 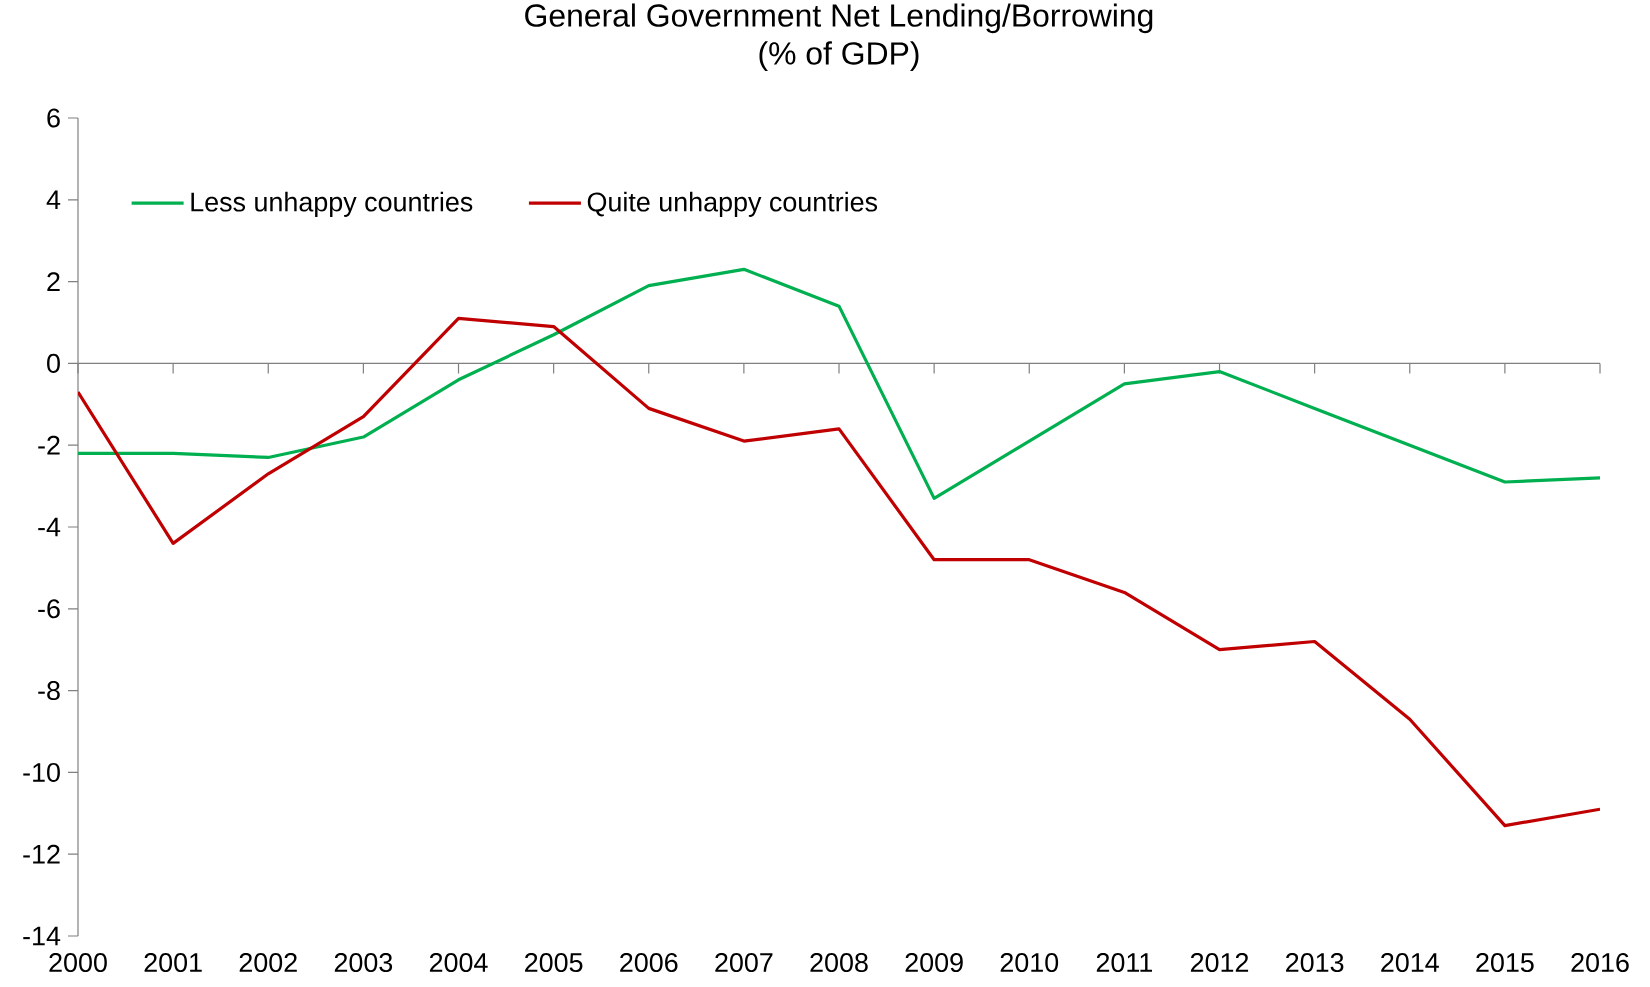 What do you see at coordinates (1315, 963) in the screenshot?
I see `x-tick-label: 2013` at bounding box center [1315, 963].